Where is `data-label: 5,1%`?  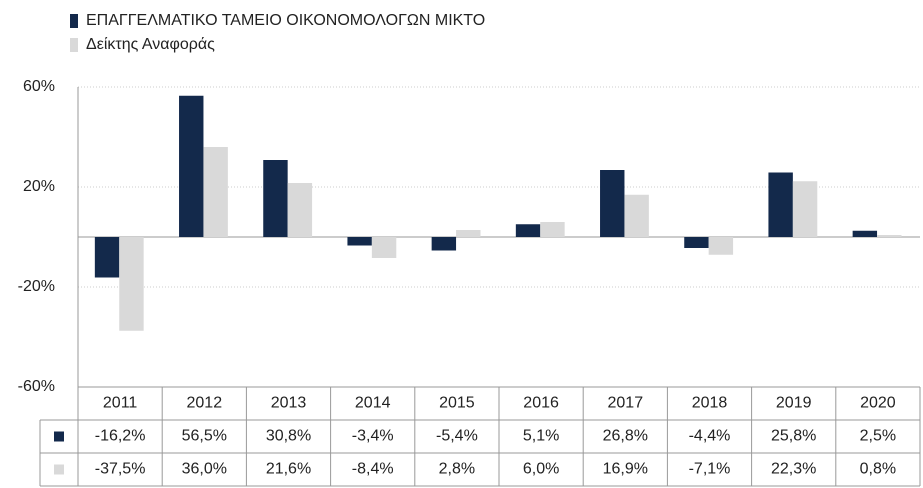 data-label: 5,1% is located at coordinates (541, 436).